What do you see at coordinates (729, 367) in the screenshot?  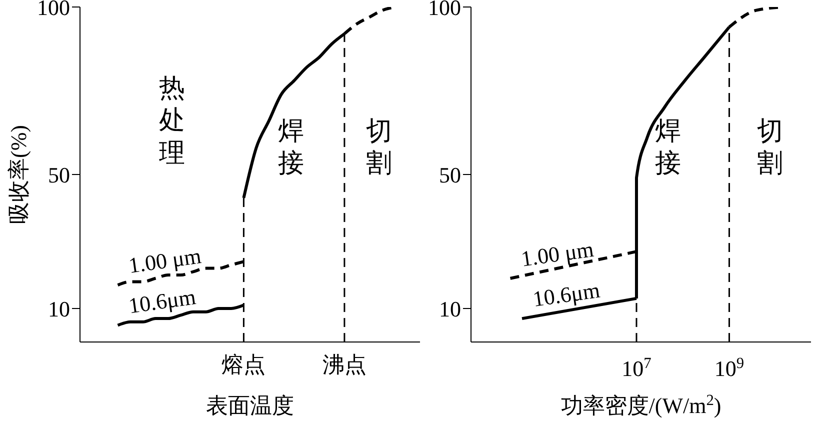 I see `x-tick-label: 10$^{9}$` at bounding box center [729, 367].